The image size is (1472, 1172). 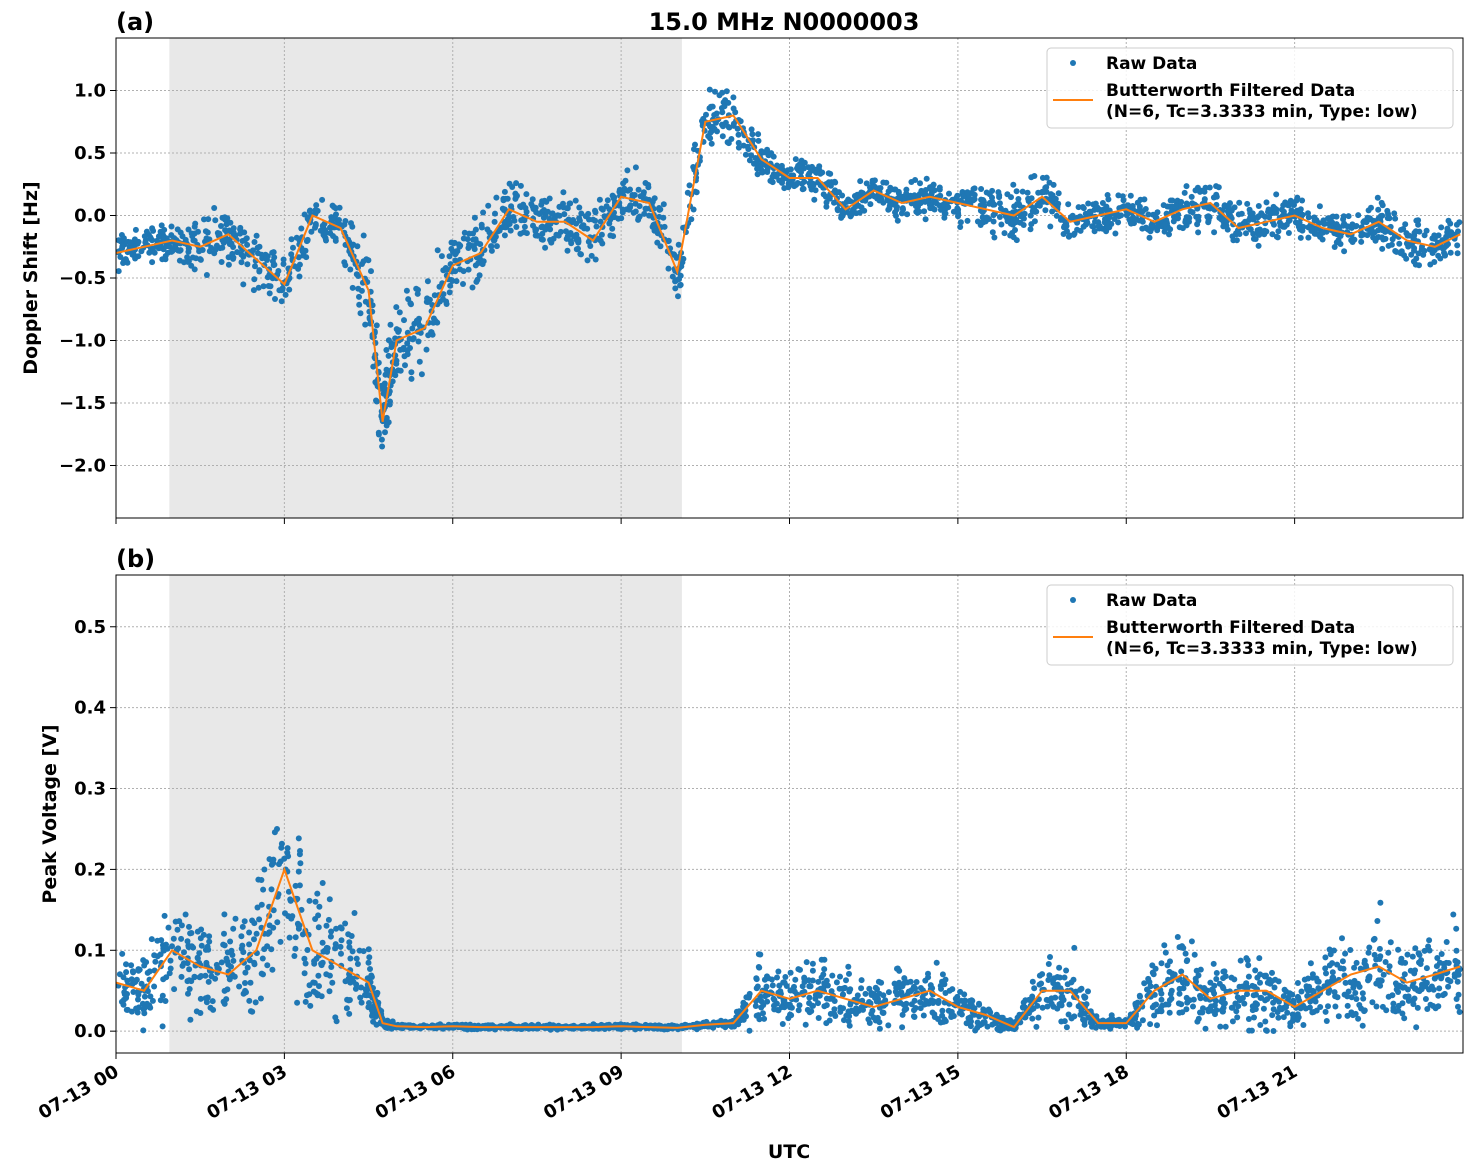 What do you see at coordinates (90, 1031) in the screenshot?
I see `y-tick-label: 0.0` at bounding box center [90, 1031].